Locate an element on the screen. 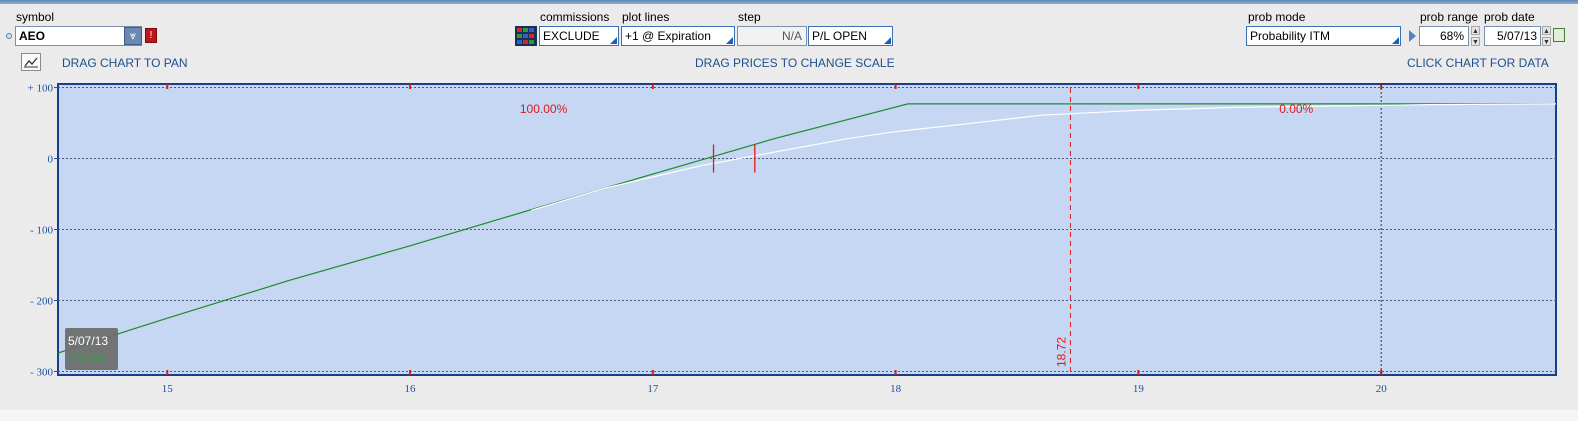  prob-date-input: 5/07/13 is located at coordinates (1512, 36).